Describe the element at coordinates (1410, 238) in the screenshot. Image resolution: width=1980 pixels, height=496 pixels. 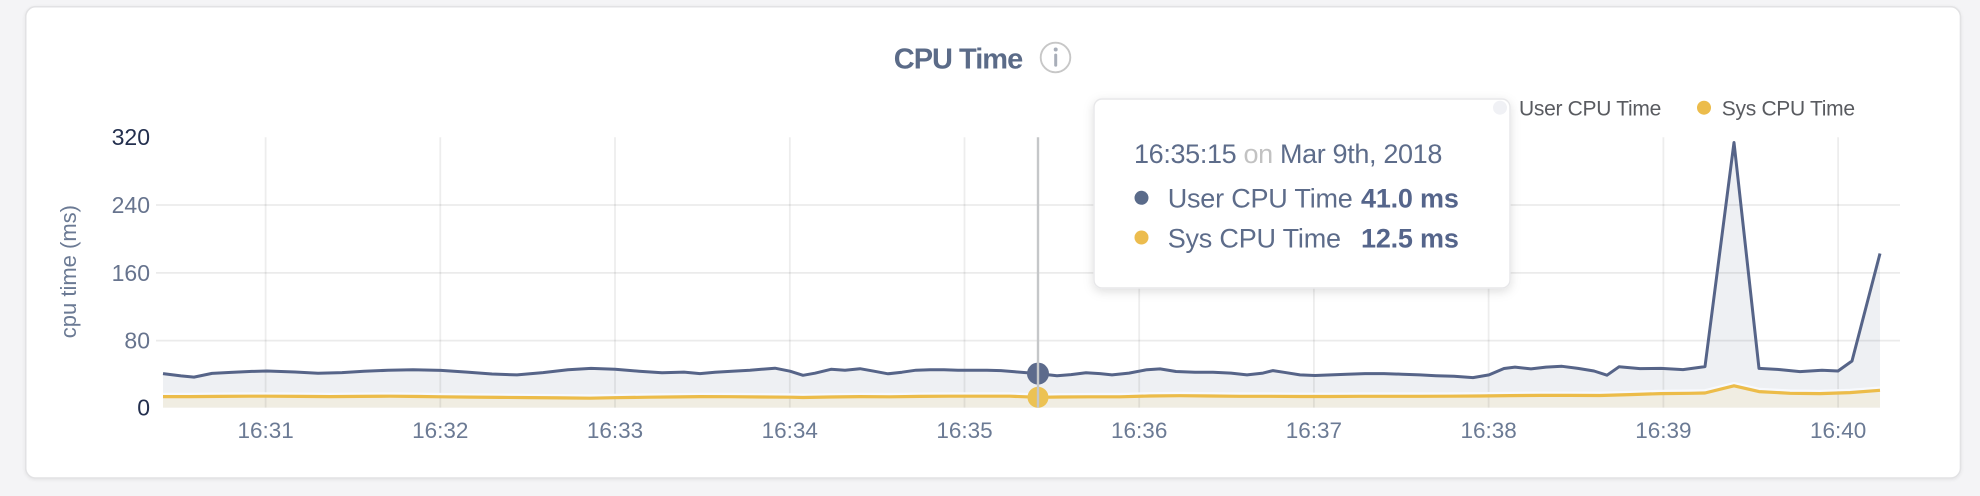
I see `svg-text: 12.5 ms` at that location.